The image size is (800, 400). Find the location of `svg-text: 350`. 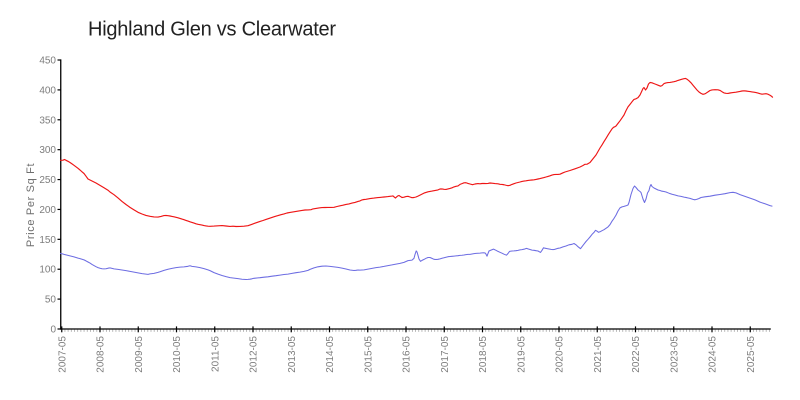

svg-text: 350 is located at coordinates (47, 120).